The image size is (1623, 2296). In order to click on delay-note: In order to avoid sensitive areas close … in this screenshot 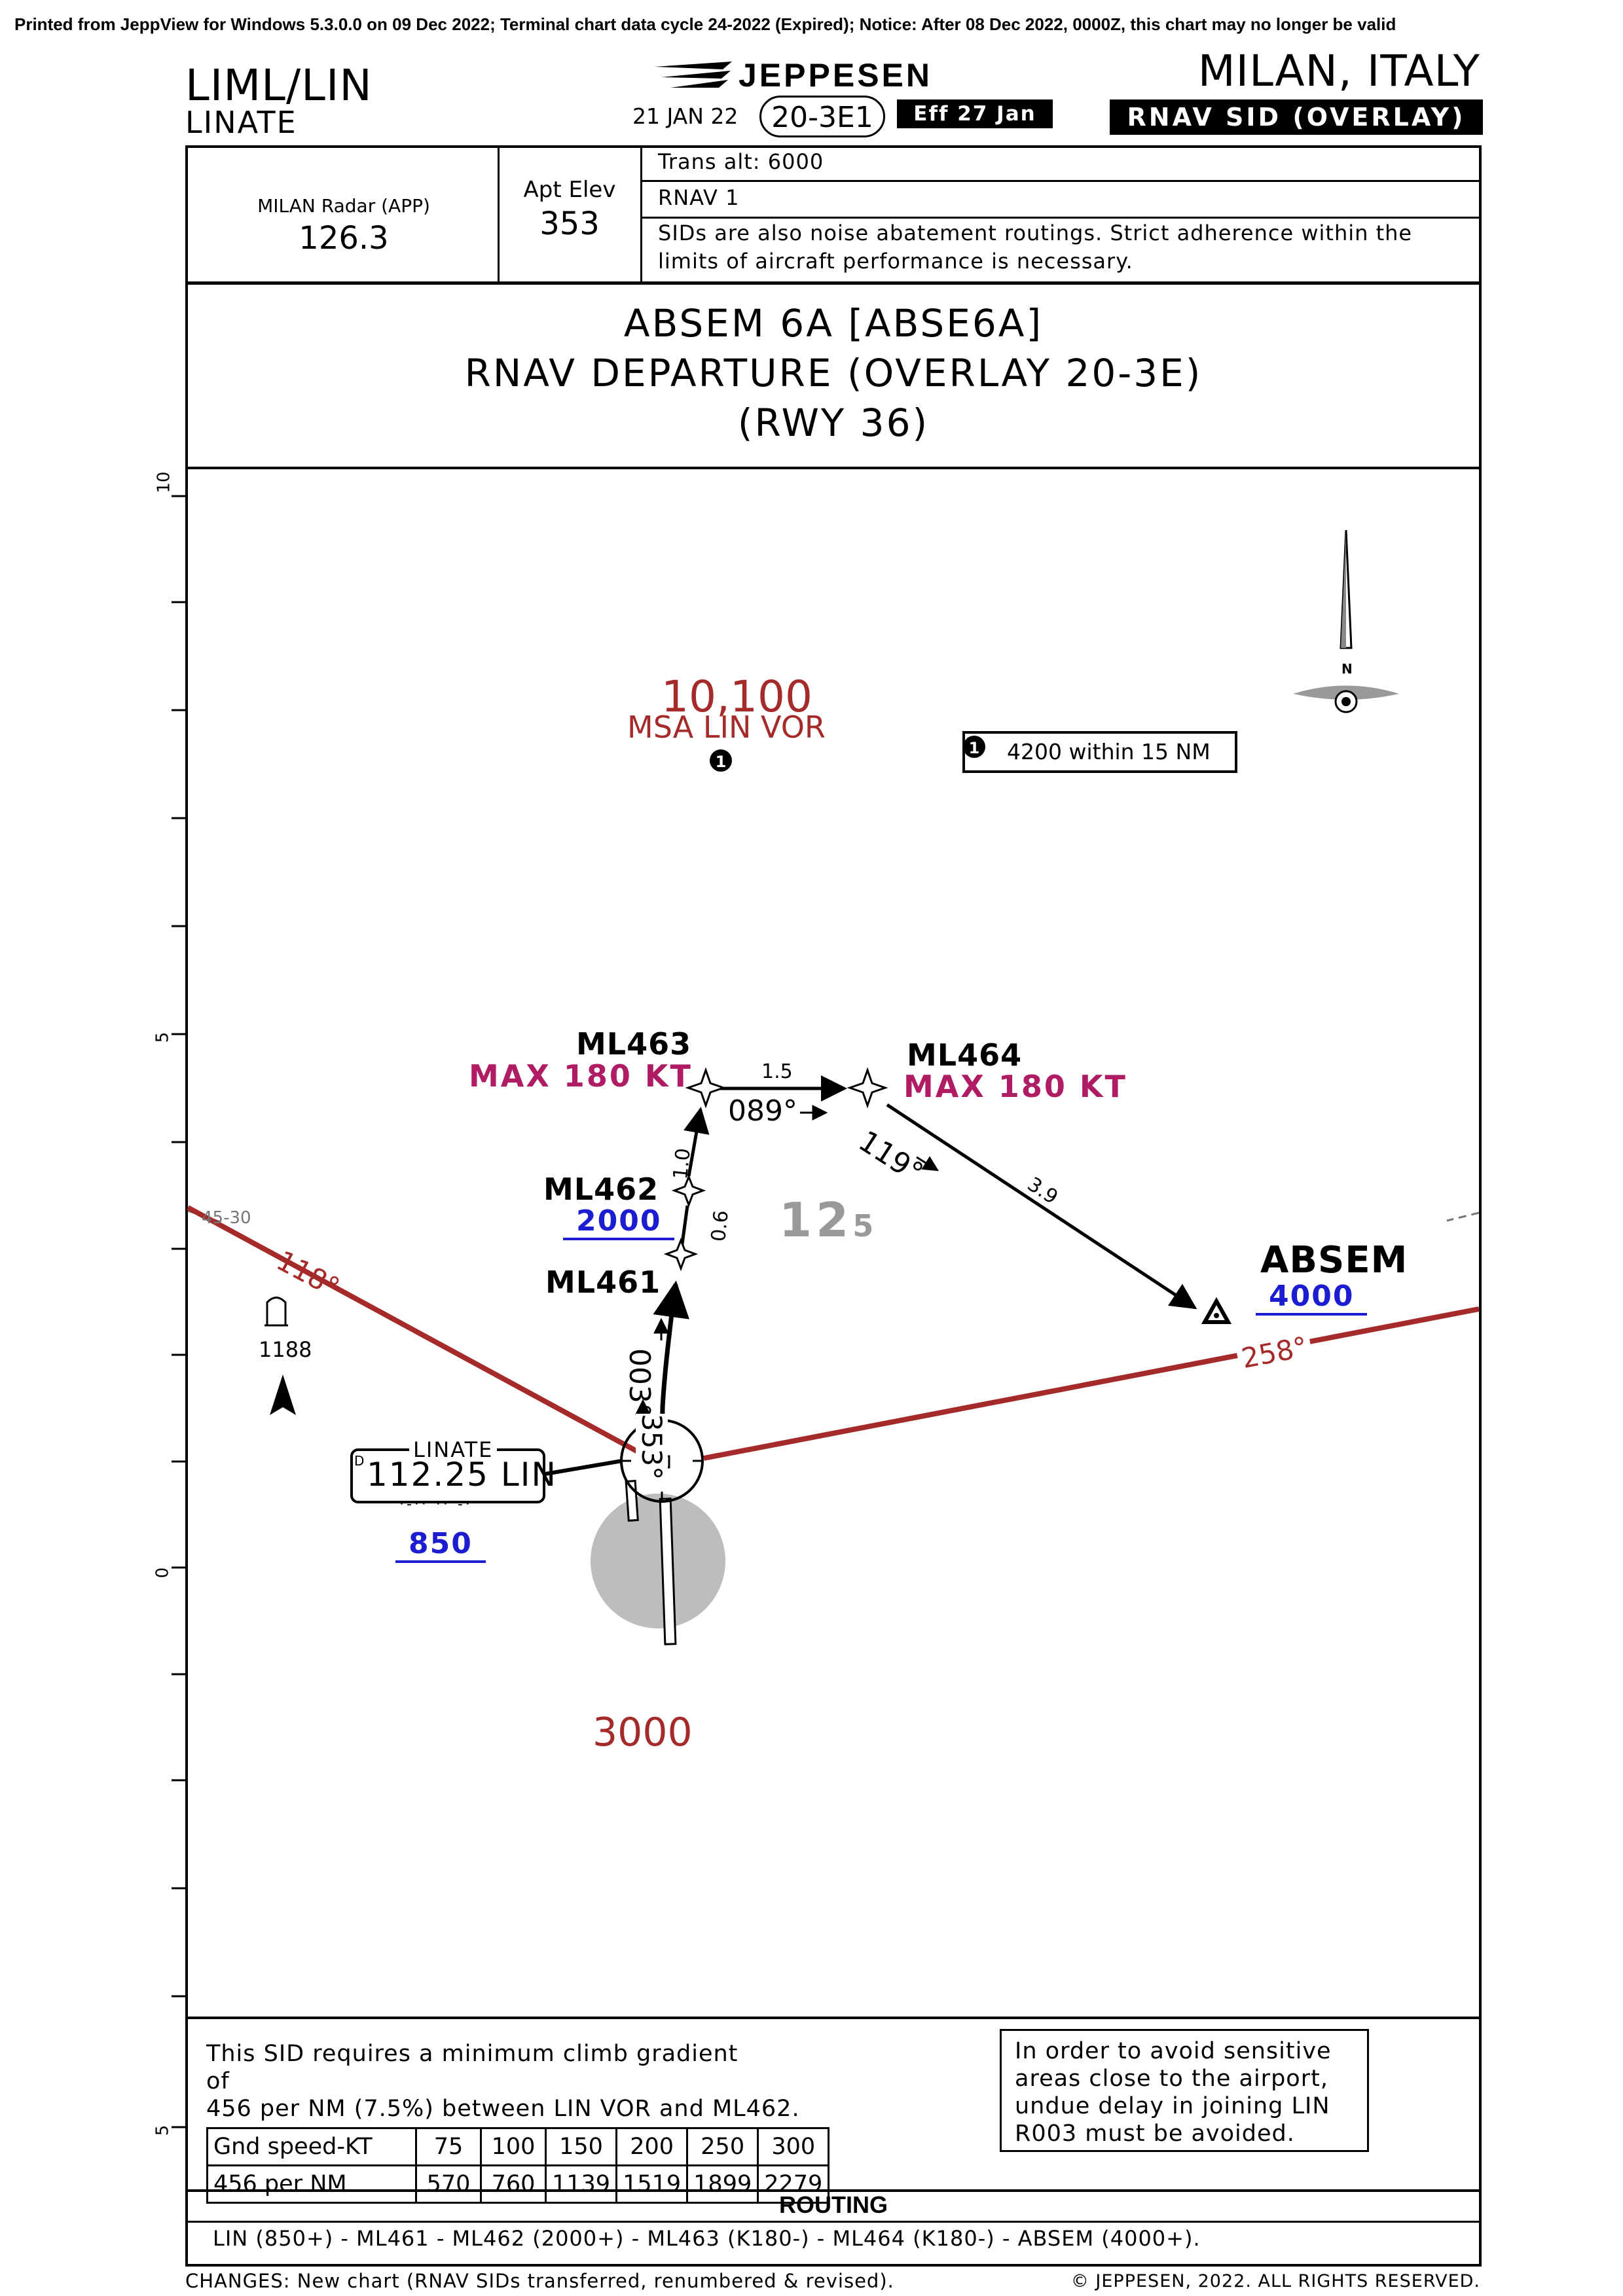, I will do `click(1184, 2090)`.